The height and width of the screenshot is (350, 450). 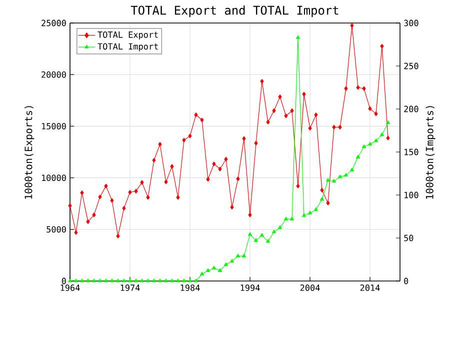 What do you see at coordinates (54, 126) in the screenshot?
I see `y-tick-label: 15000` at bounding box center [54, 126].